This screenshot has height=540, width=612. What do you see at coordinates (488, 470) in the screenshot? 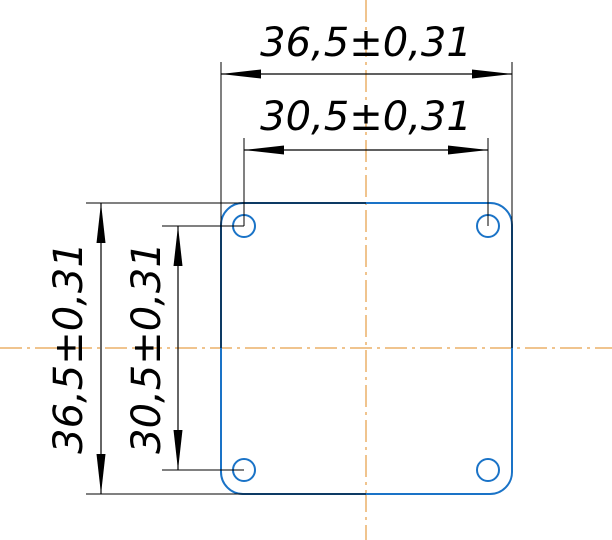
I see `mounting-hole-bottom-right` at bounding box center [488, 470].